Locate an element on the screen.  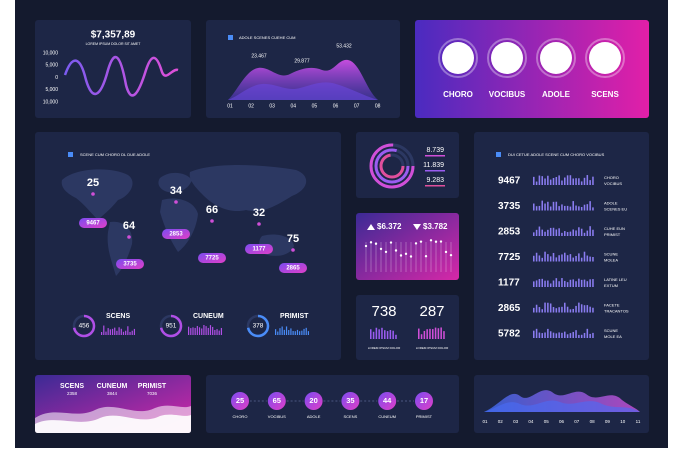
pin-pill is located at coordinates (212, 258).